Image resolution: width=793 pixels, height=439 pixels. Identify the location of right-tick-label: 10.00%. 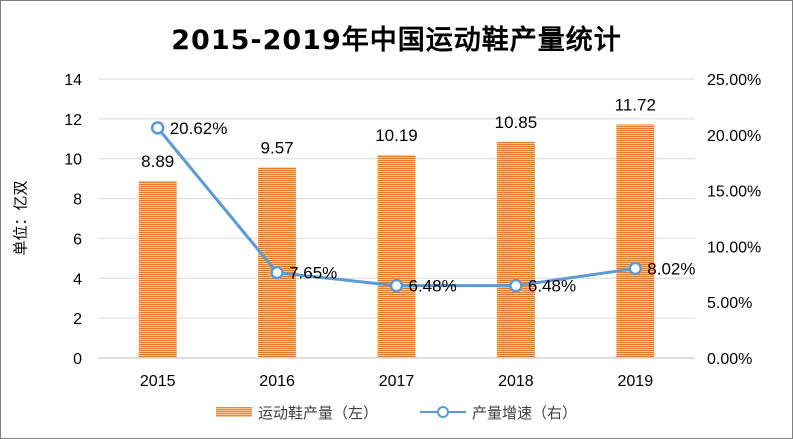
(734, 247).